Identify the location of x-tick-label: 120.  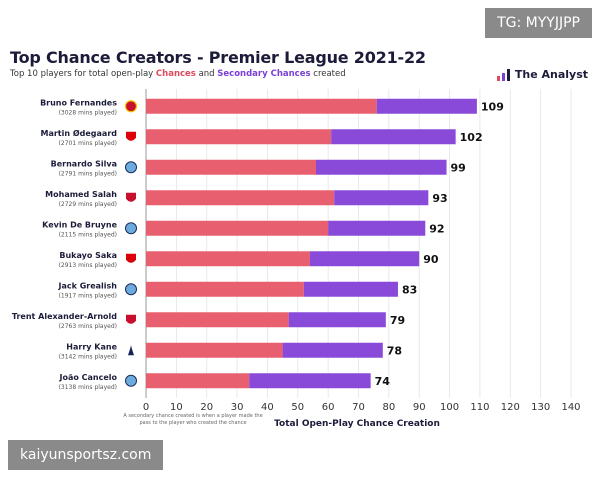
(510, 407).